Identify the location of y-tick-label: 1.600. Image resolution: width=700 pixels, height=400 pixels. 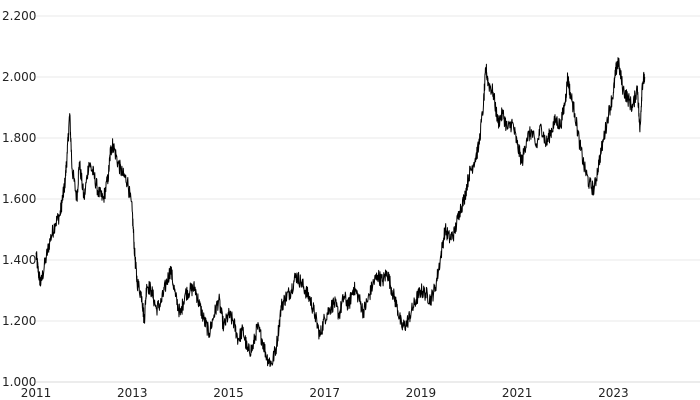
(19, 199).